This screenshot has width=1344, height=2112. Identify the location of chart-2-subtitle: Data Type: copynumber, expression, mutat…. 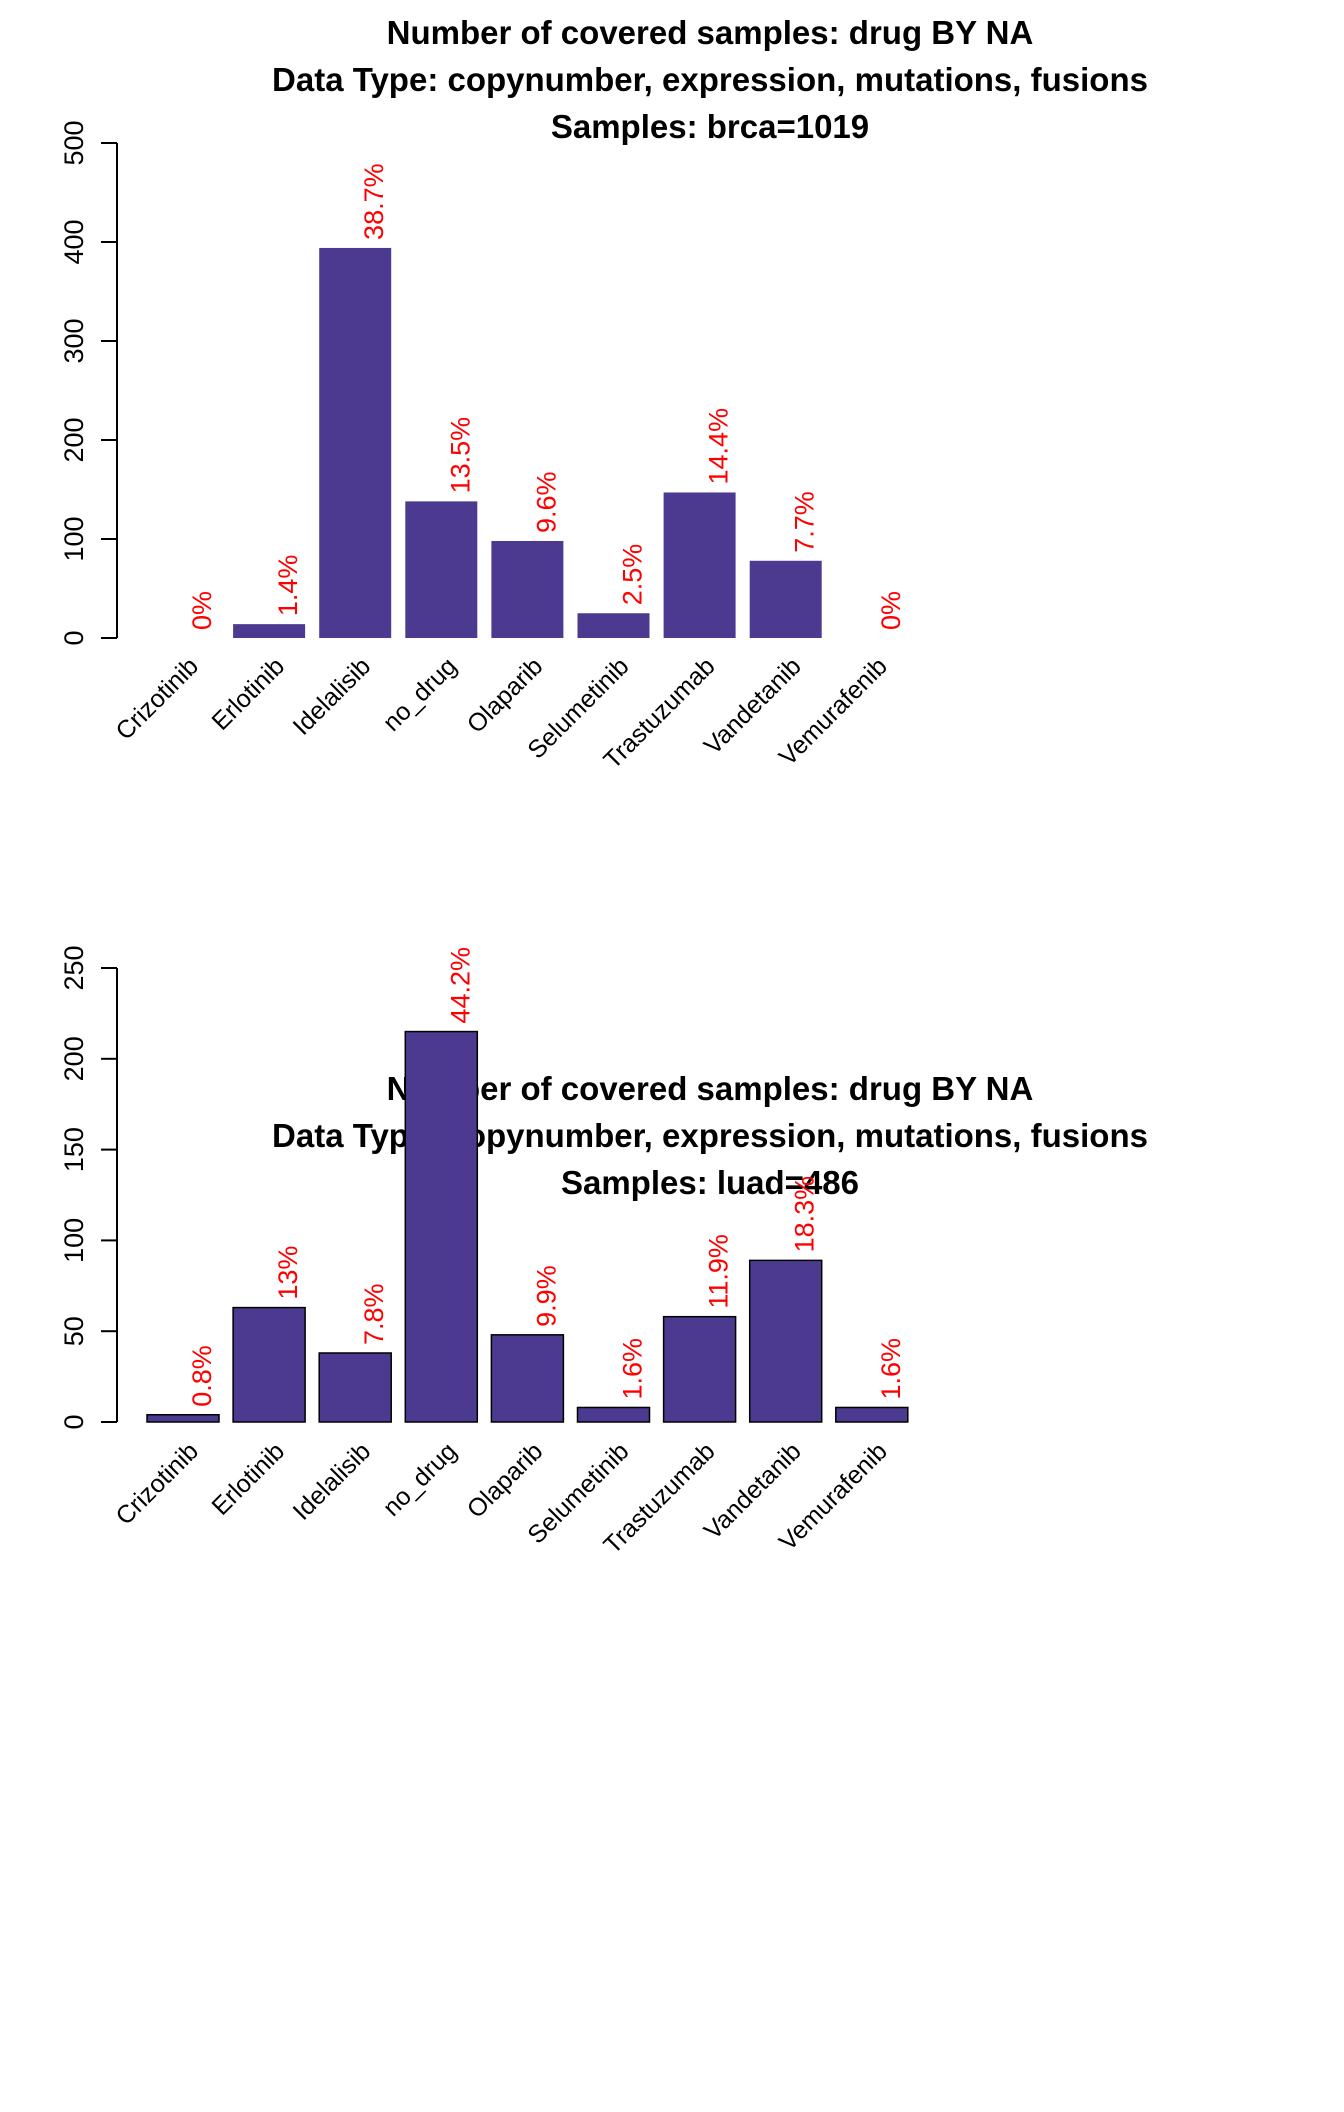
(710, 1135).